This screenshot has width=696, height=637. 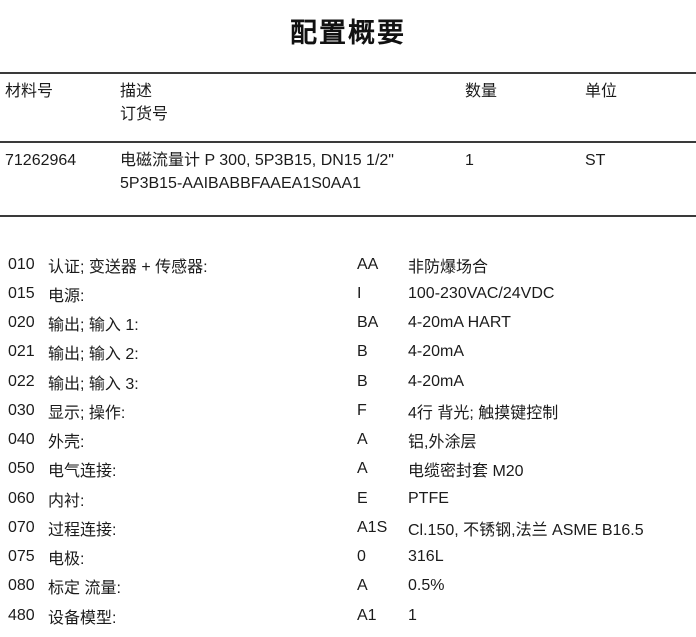 What do you see at coordinates (257, 160) in the screenshot?
I see `product-description: 电磁流量计 P 300, 5P3B15, DN15 1/2"` at bounding box center [257, 160].